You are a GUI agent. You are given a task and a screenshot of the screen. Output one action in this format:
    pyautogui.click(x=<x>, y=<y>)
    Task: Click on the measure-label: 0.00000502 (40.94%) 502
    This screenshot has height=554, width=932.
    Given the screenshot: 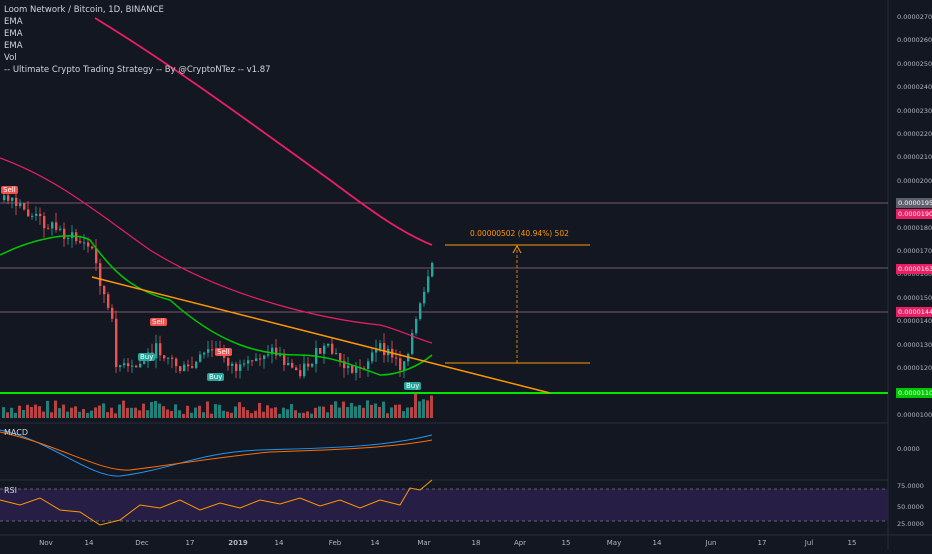 What is the action you would take?
    pyautogui.click(x=519, y=233)
    